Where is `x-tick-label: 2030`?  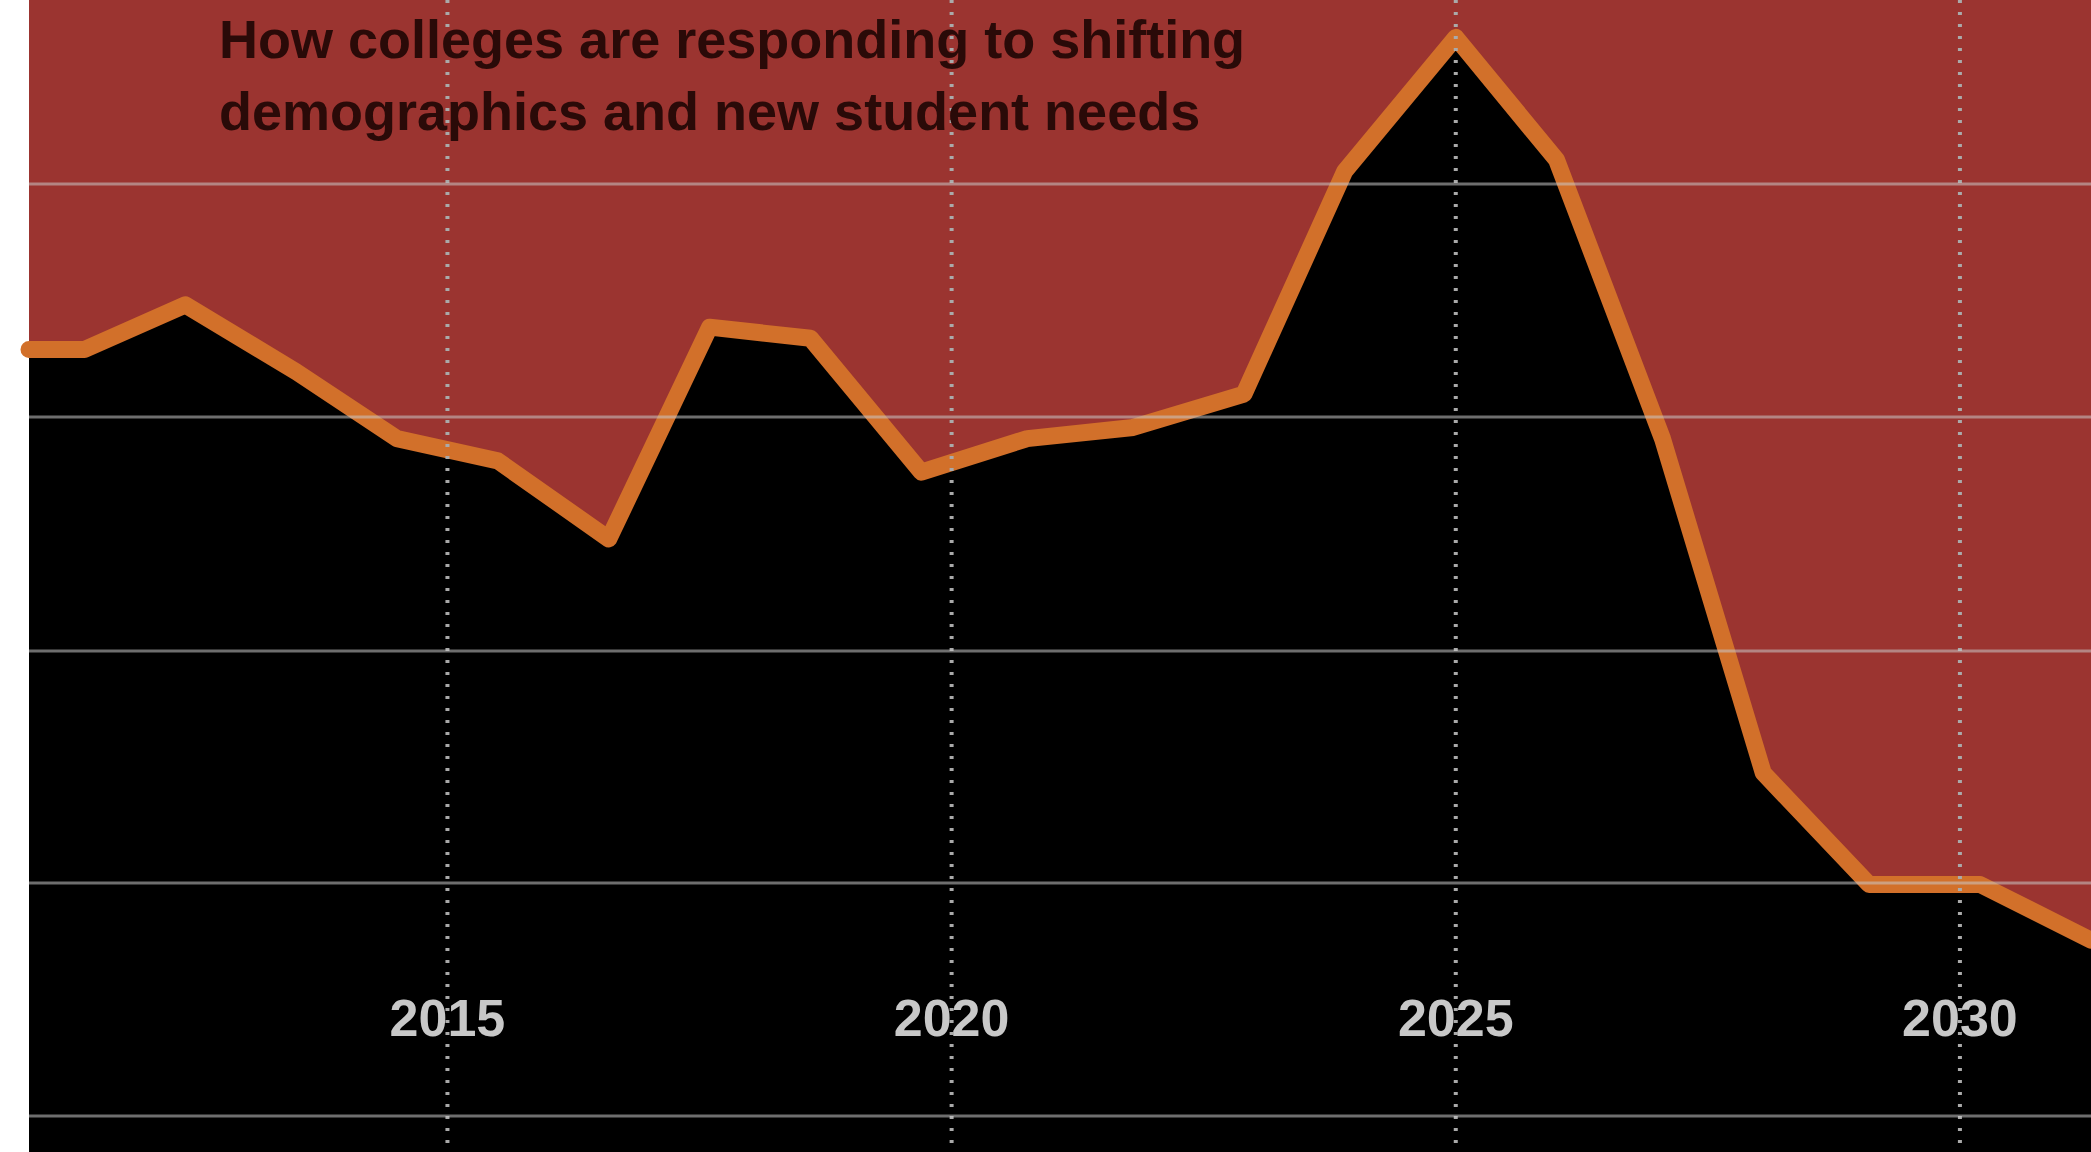
x-tick-label: 2030 is located at coordinates (1960, 1018).